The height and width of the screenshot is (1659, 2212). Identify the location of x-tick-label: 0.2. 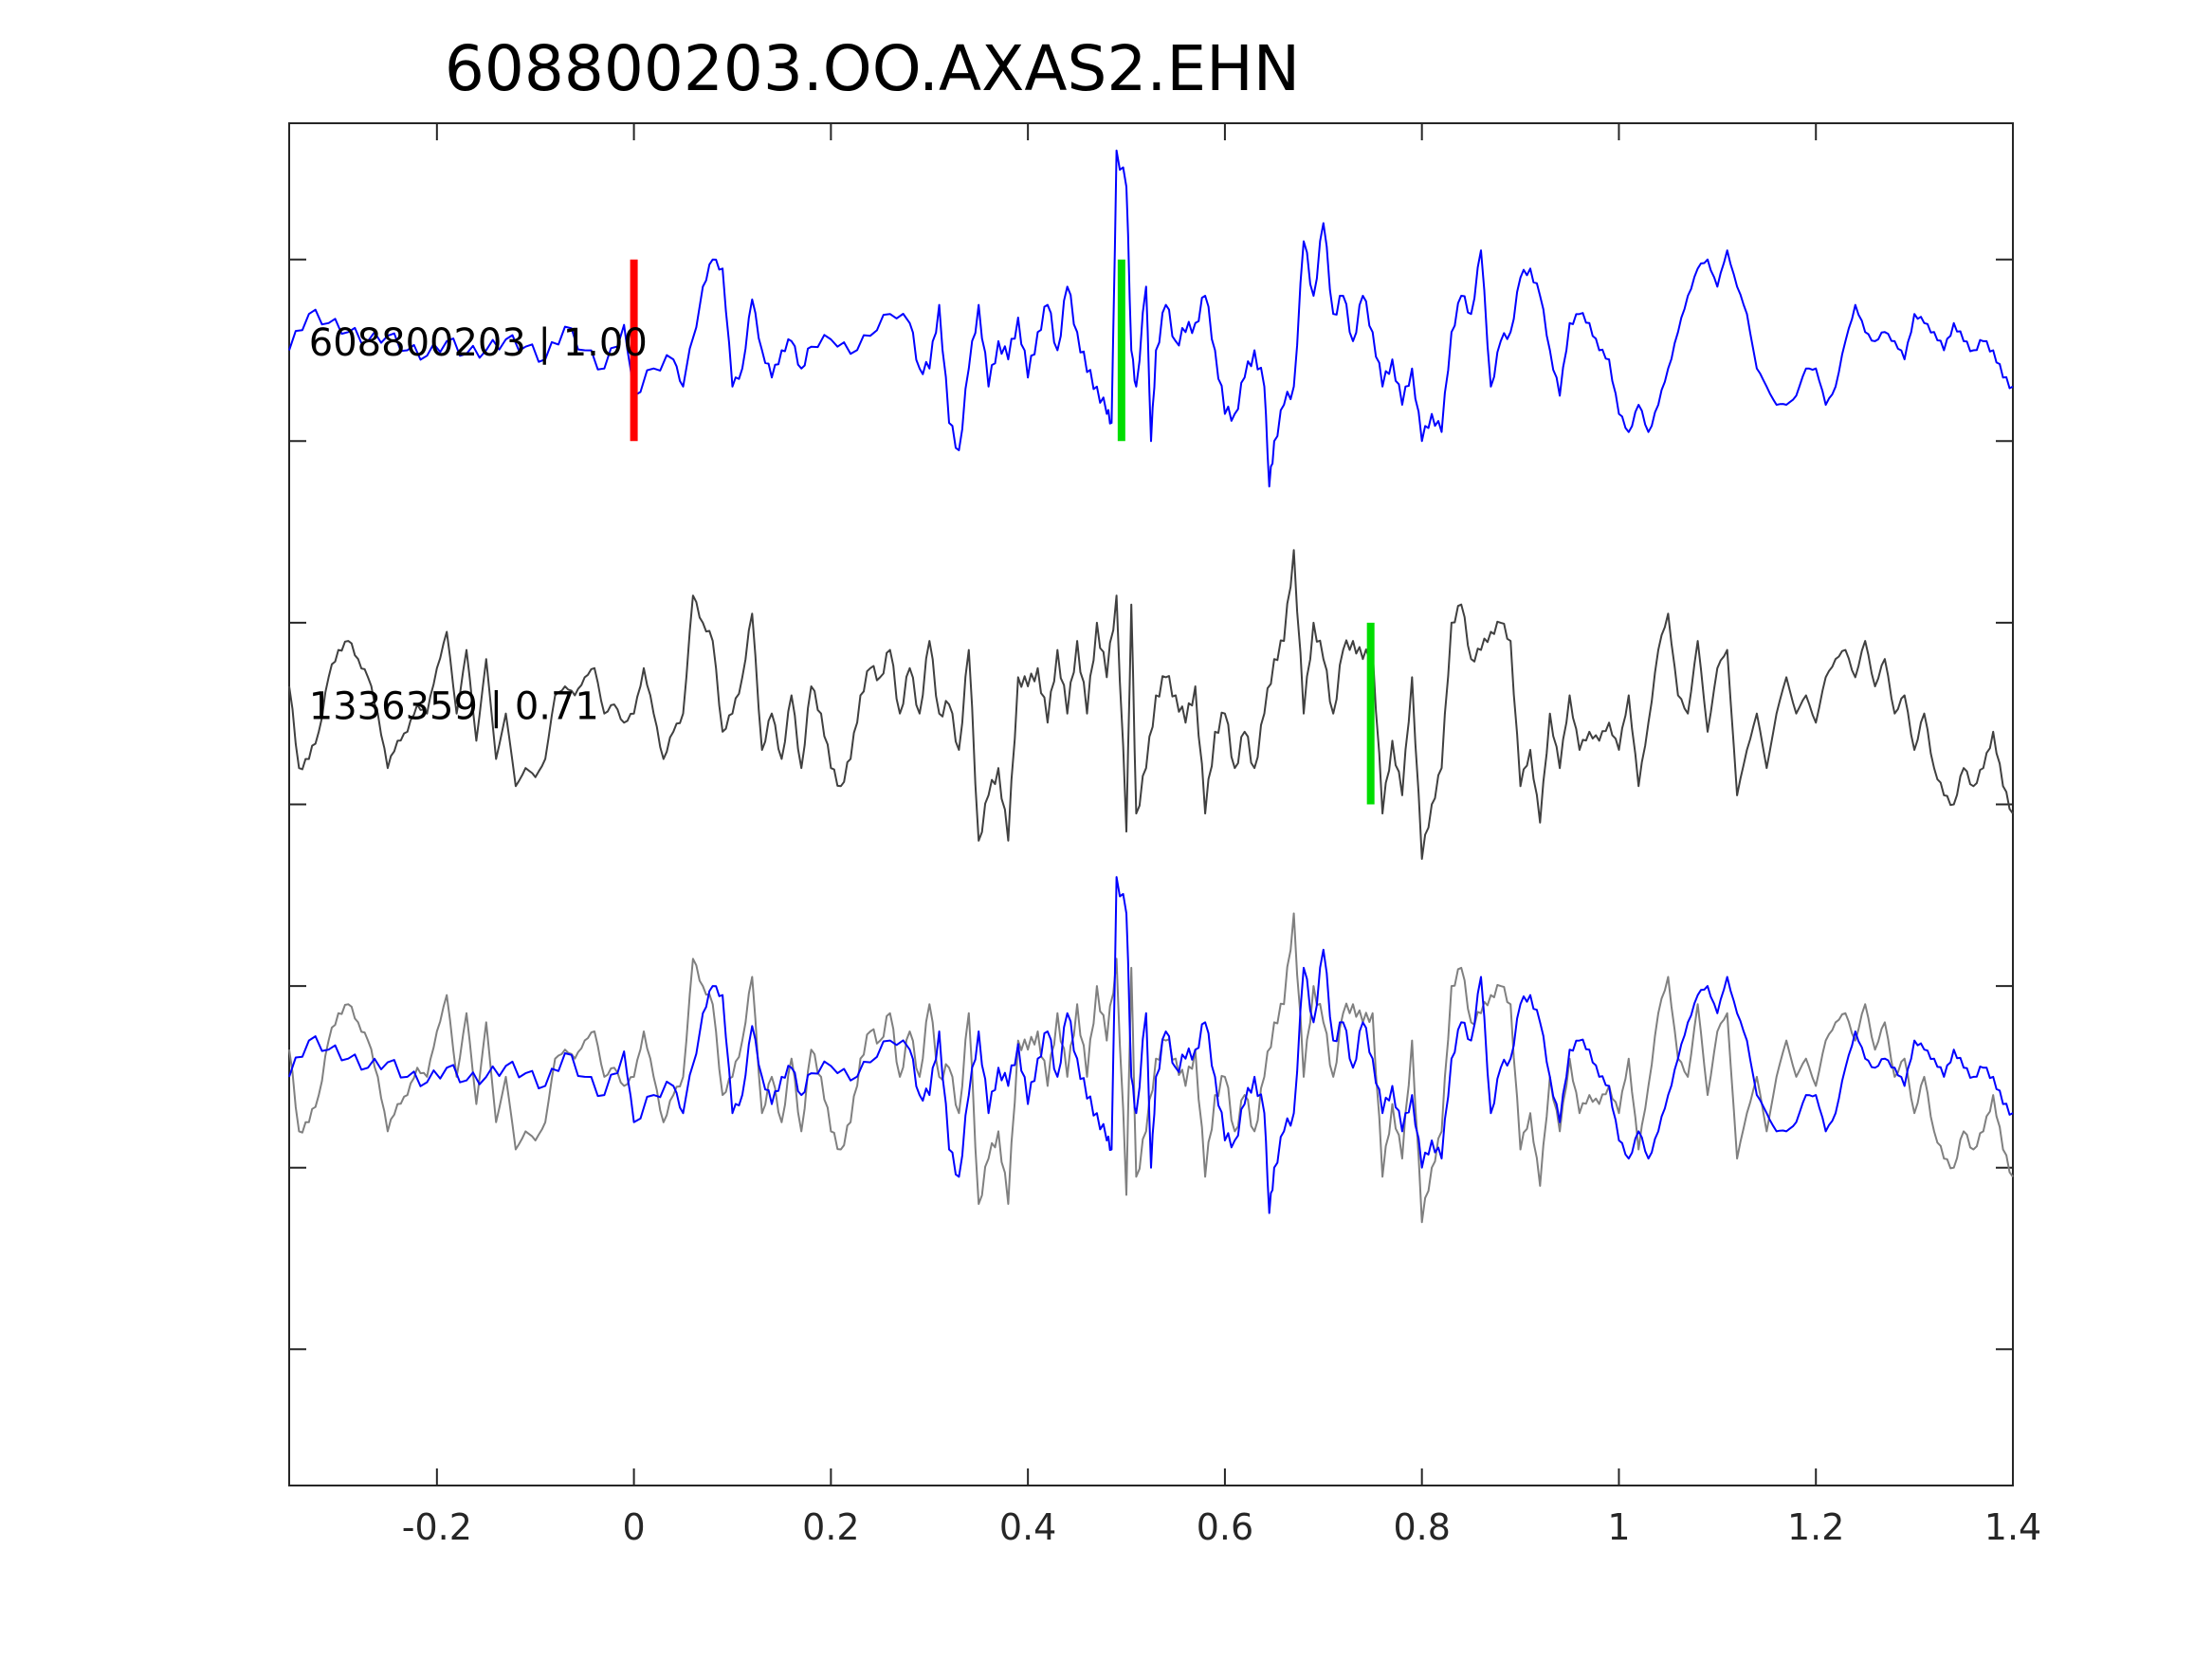
(830, 1527).